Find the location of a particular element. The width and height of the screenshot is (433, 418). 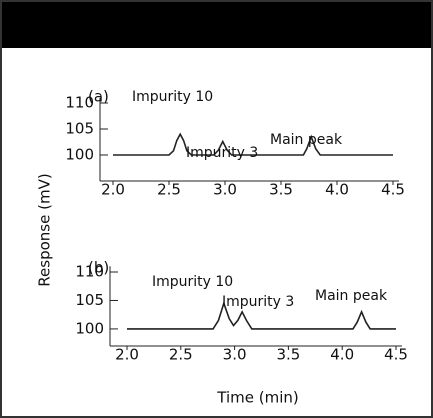

panel-label: (a) is located at coordinates (98, 97).